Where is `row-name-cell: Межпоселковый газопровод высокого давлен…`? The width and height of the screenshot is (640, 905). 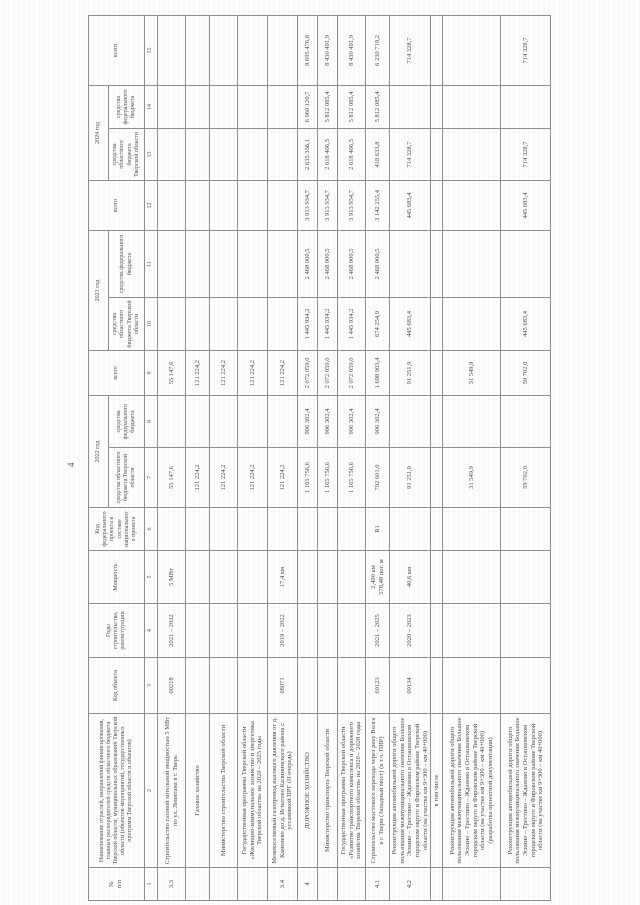 row-name-cell: Межпоселковый газопровод высокого давлен… is located at coordinates (282, 790).